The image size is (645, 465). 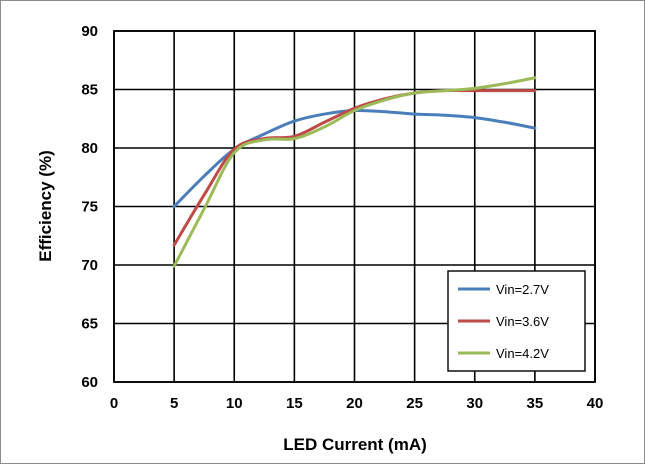 I want to click on x-tick-label: 40, so click(x=595, y=403).